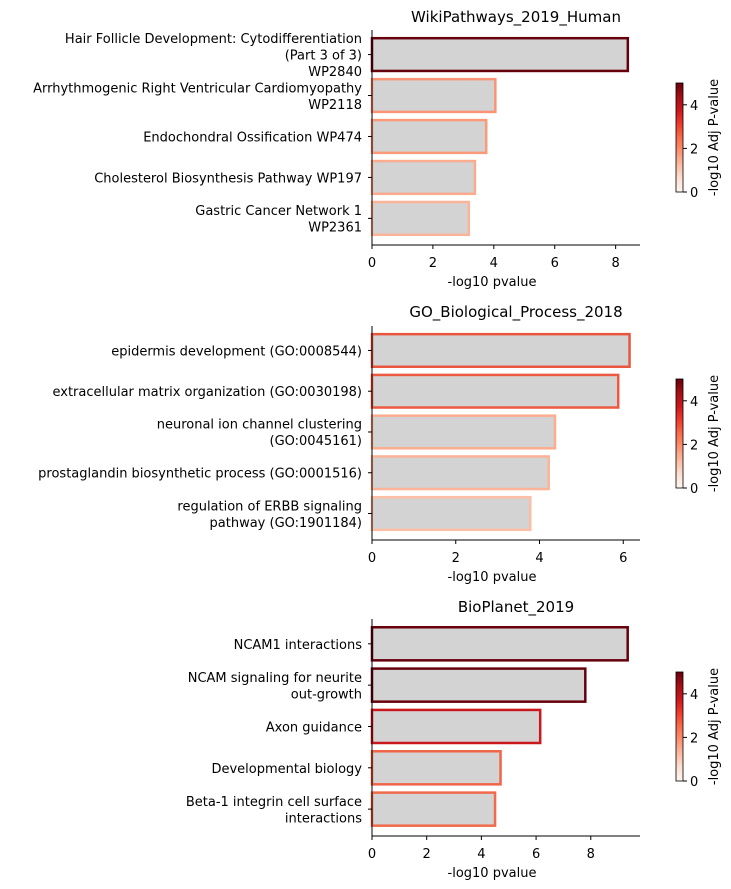 The height and width of the screenshot is (889, 731). What do you see at coordinates (298, 645) in the screenshot?
I see `category-label: NCAM1 interactions` at bounding box center [298, 645].